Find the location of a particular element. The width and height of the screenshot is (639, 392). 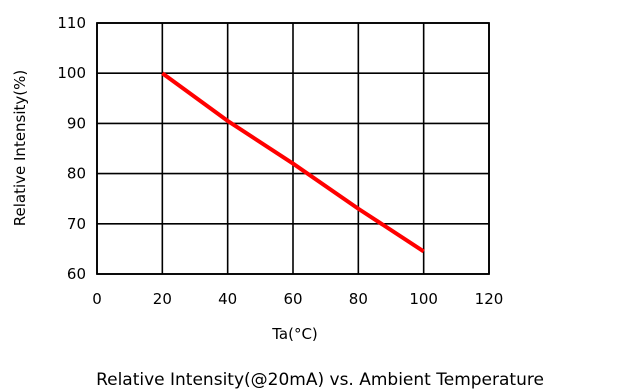

x-axis-label: Ta(°C) is located at coordinates (294, 334).